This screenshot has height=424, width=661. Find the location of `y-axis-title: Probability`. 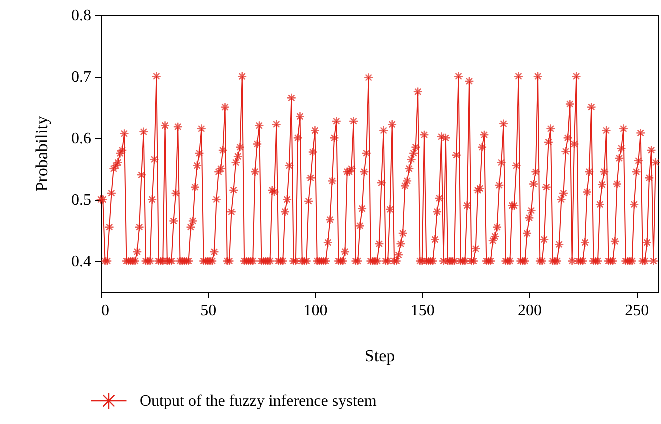

y-axis-title: Probability is located at coordinates (42, 154).